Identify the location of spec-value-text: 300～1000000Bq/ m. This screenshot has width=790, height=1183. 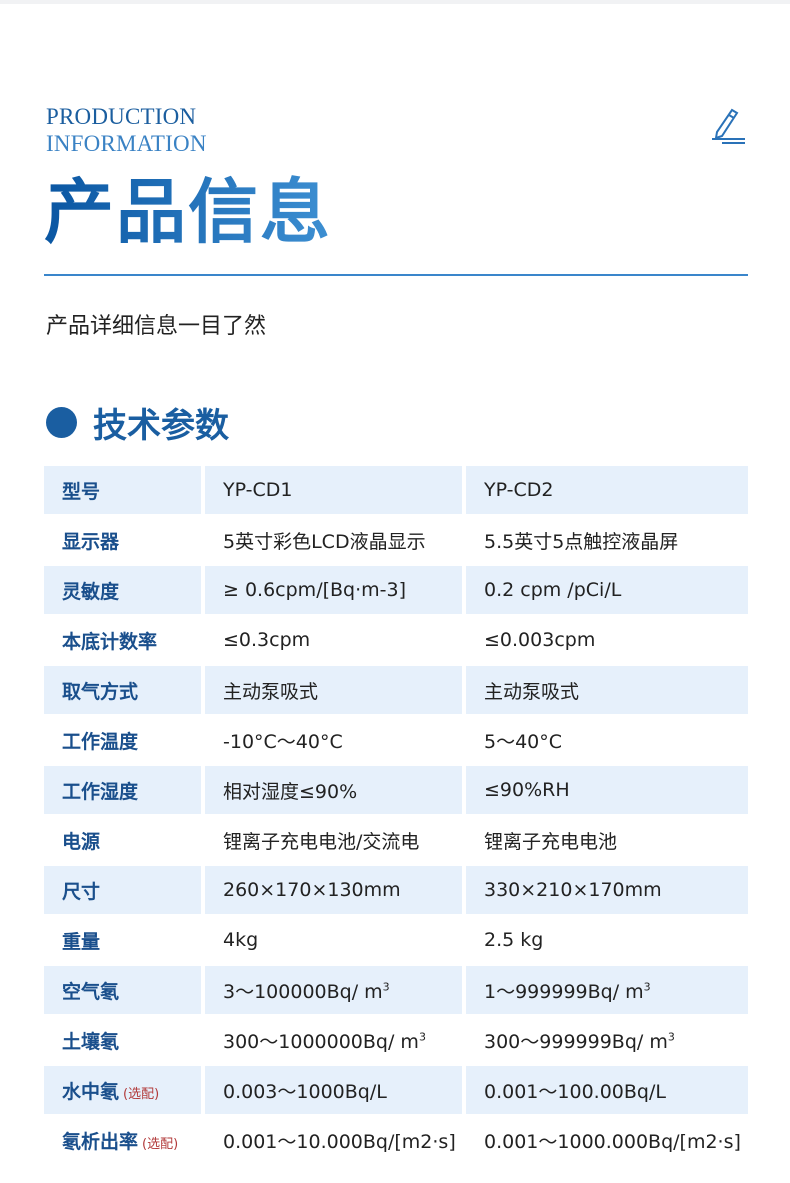
(321, 1041).